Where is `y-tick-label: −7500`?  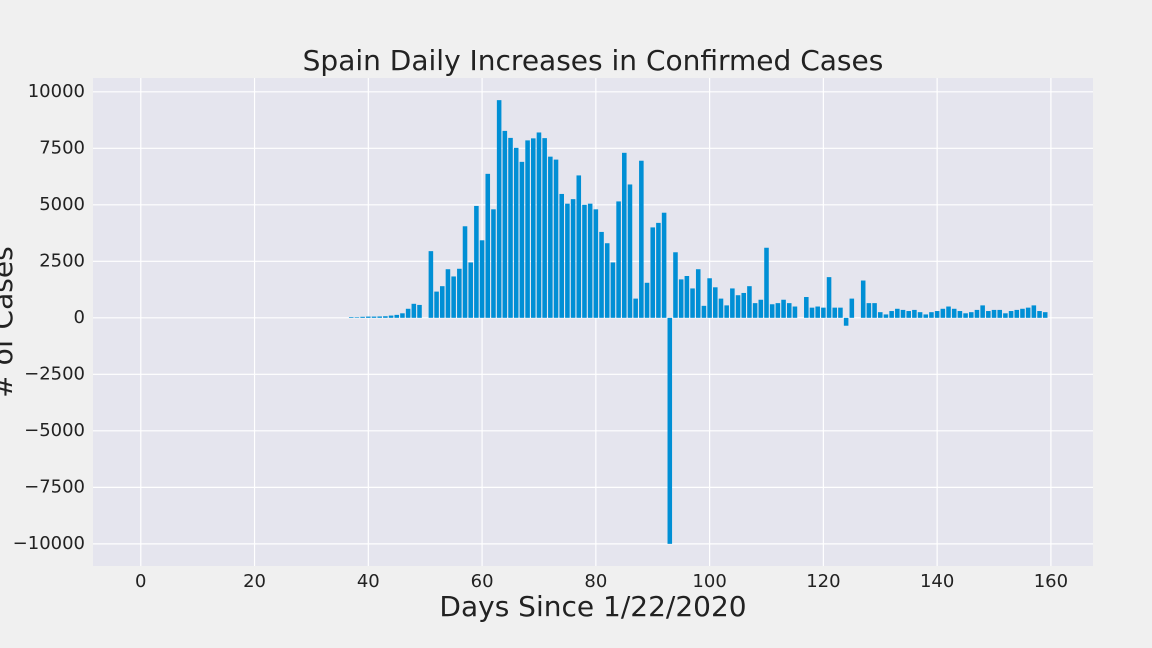
y-tick-label: −7500 is located at coordinates (54, 486).